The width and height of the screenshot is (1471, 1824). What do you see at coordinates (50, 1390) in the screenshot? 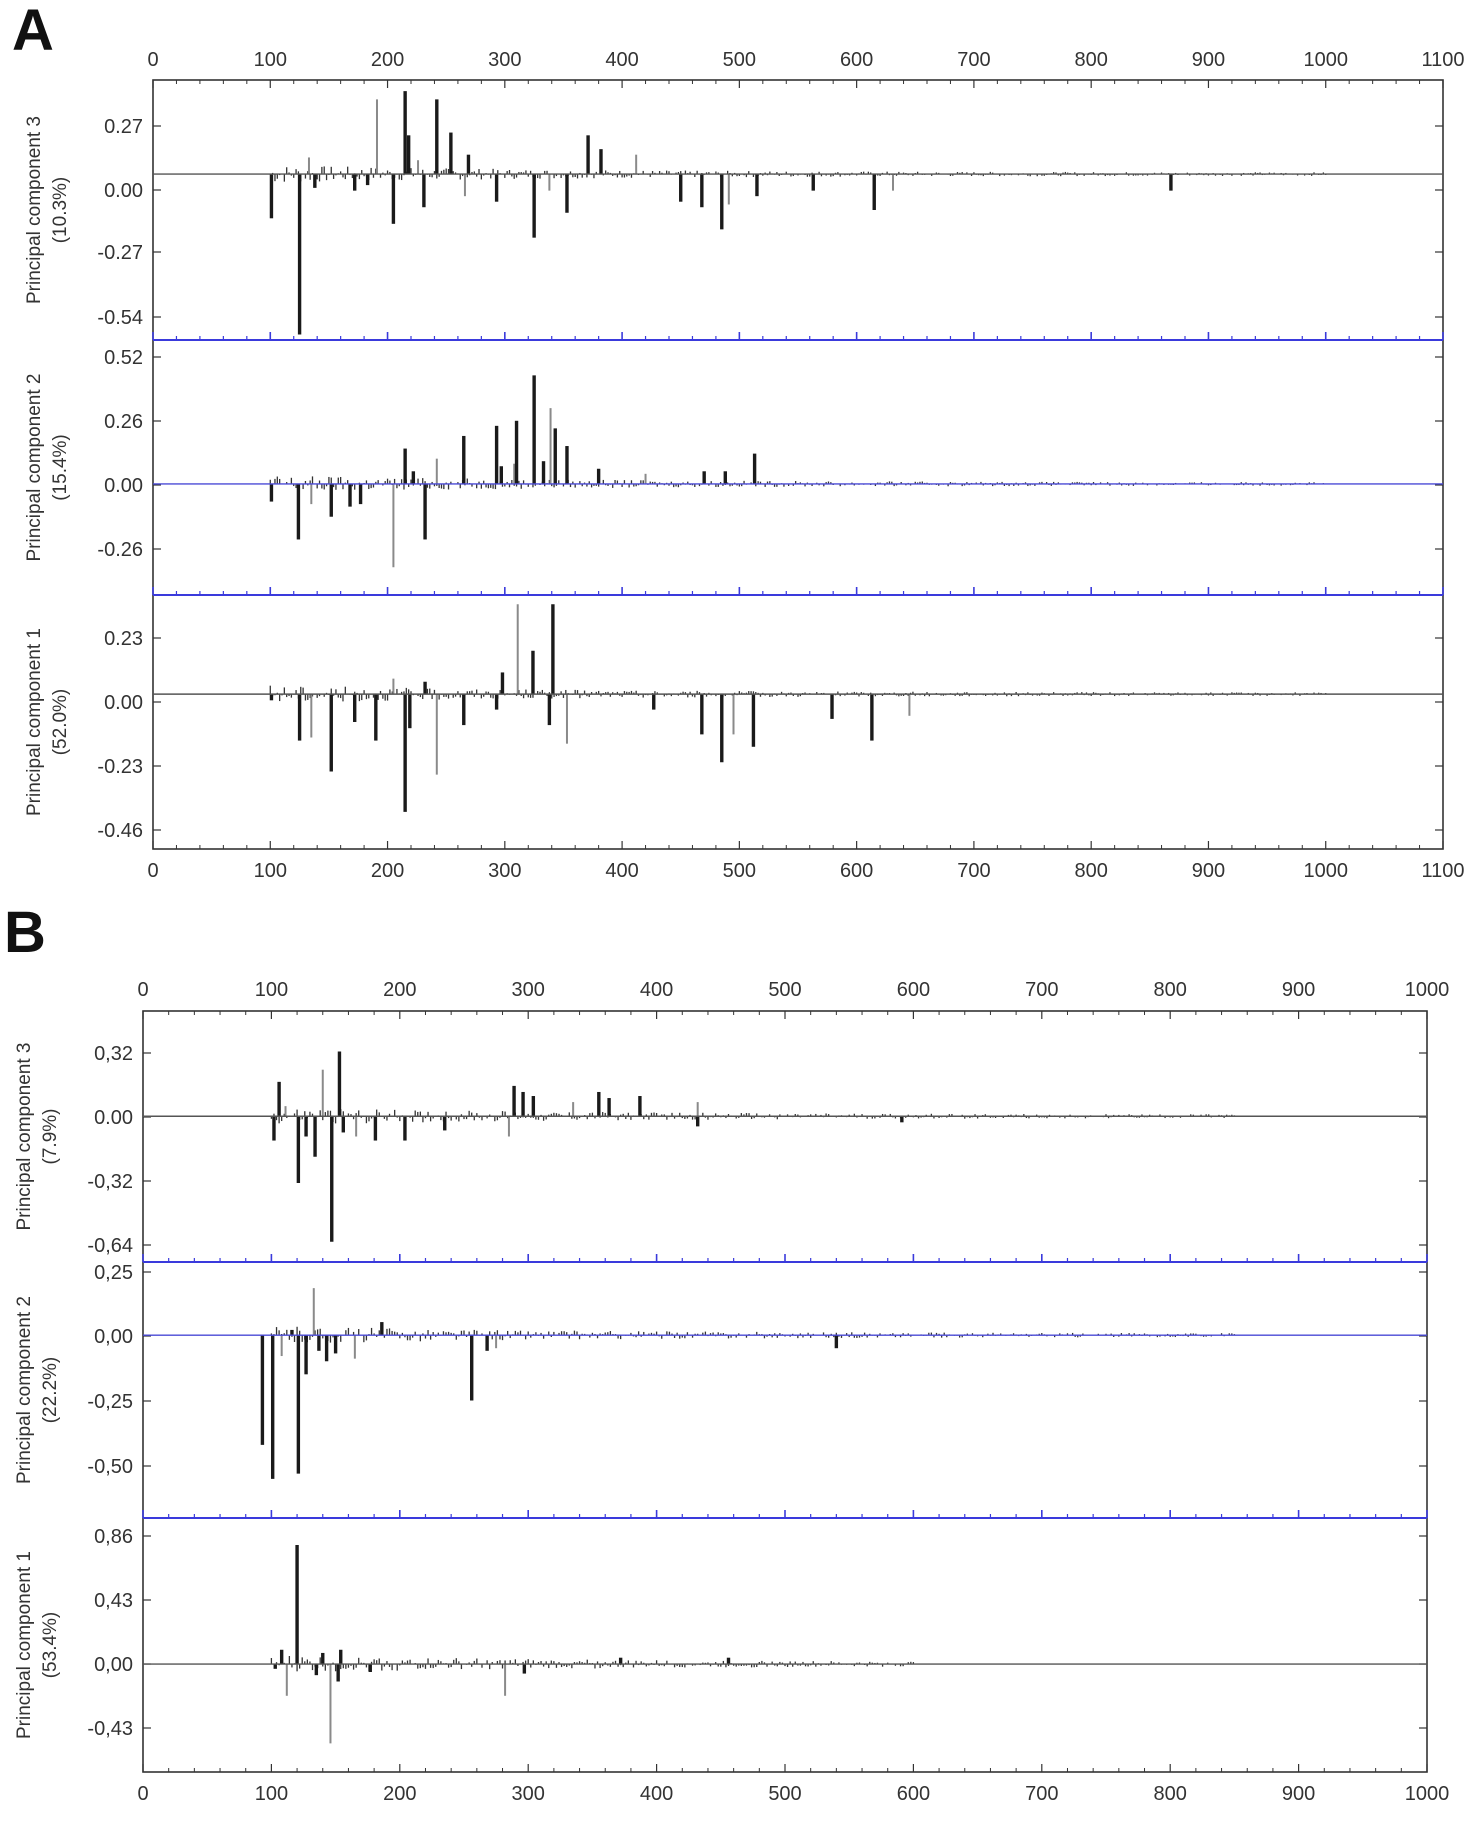
I see `y-axis-variance: (22.2%)` at bounding box center [50, 1390].